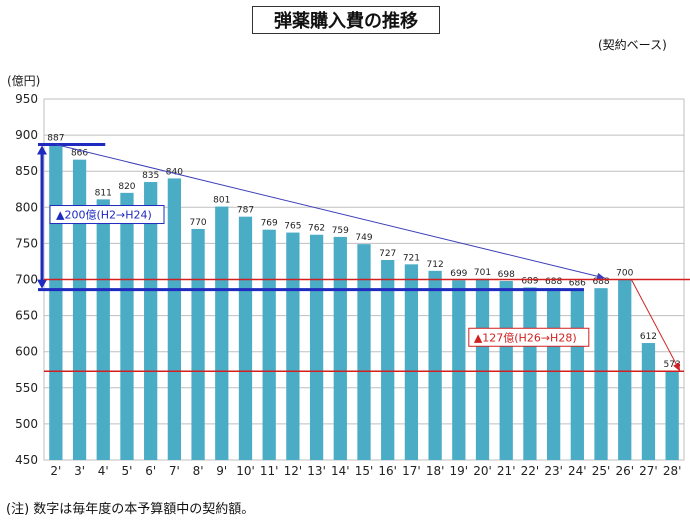 Image resolution: width=690 pixels, height=522 pixels. I want to click on x-tick-label: 3', so click(79, 471).